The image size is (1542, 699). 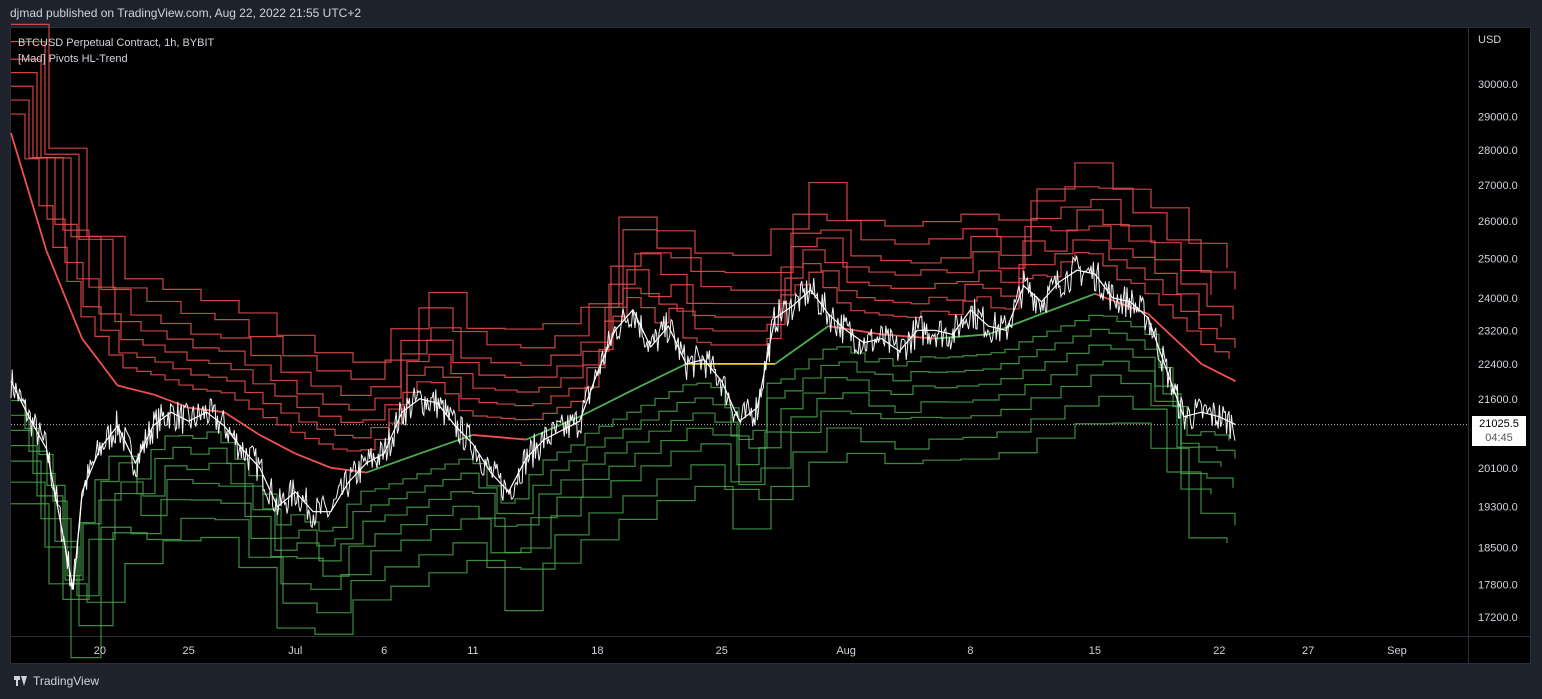 I want to click on y-tick-label: 23200.0, so click(x=1498, y=331).